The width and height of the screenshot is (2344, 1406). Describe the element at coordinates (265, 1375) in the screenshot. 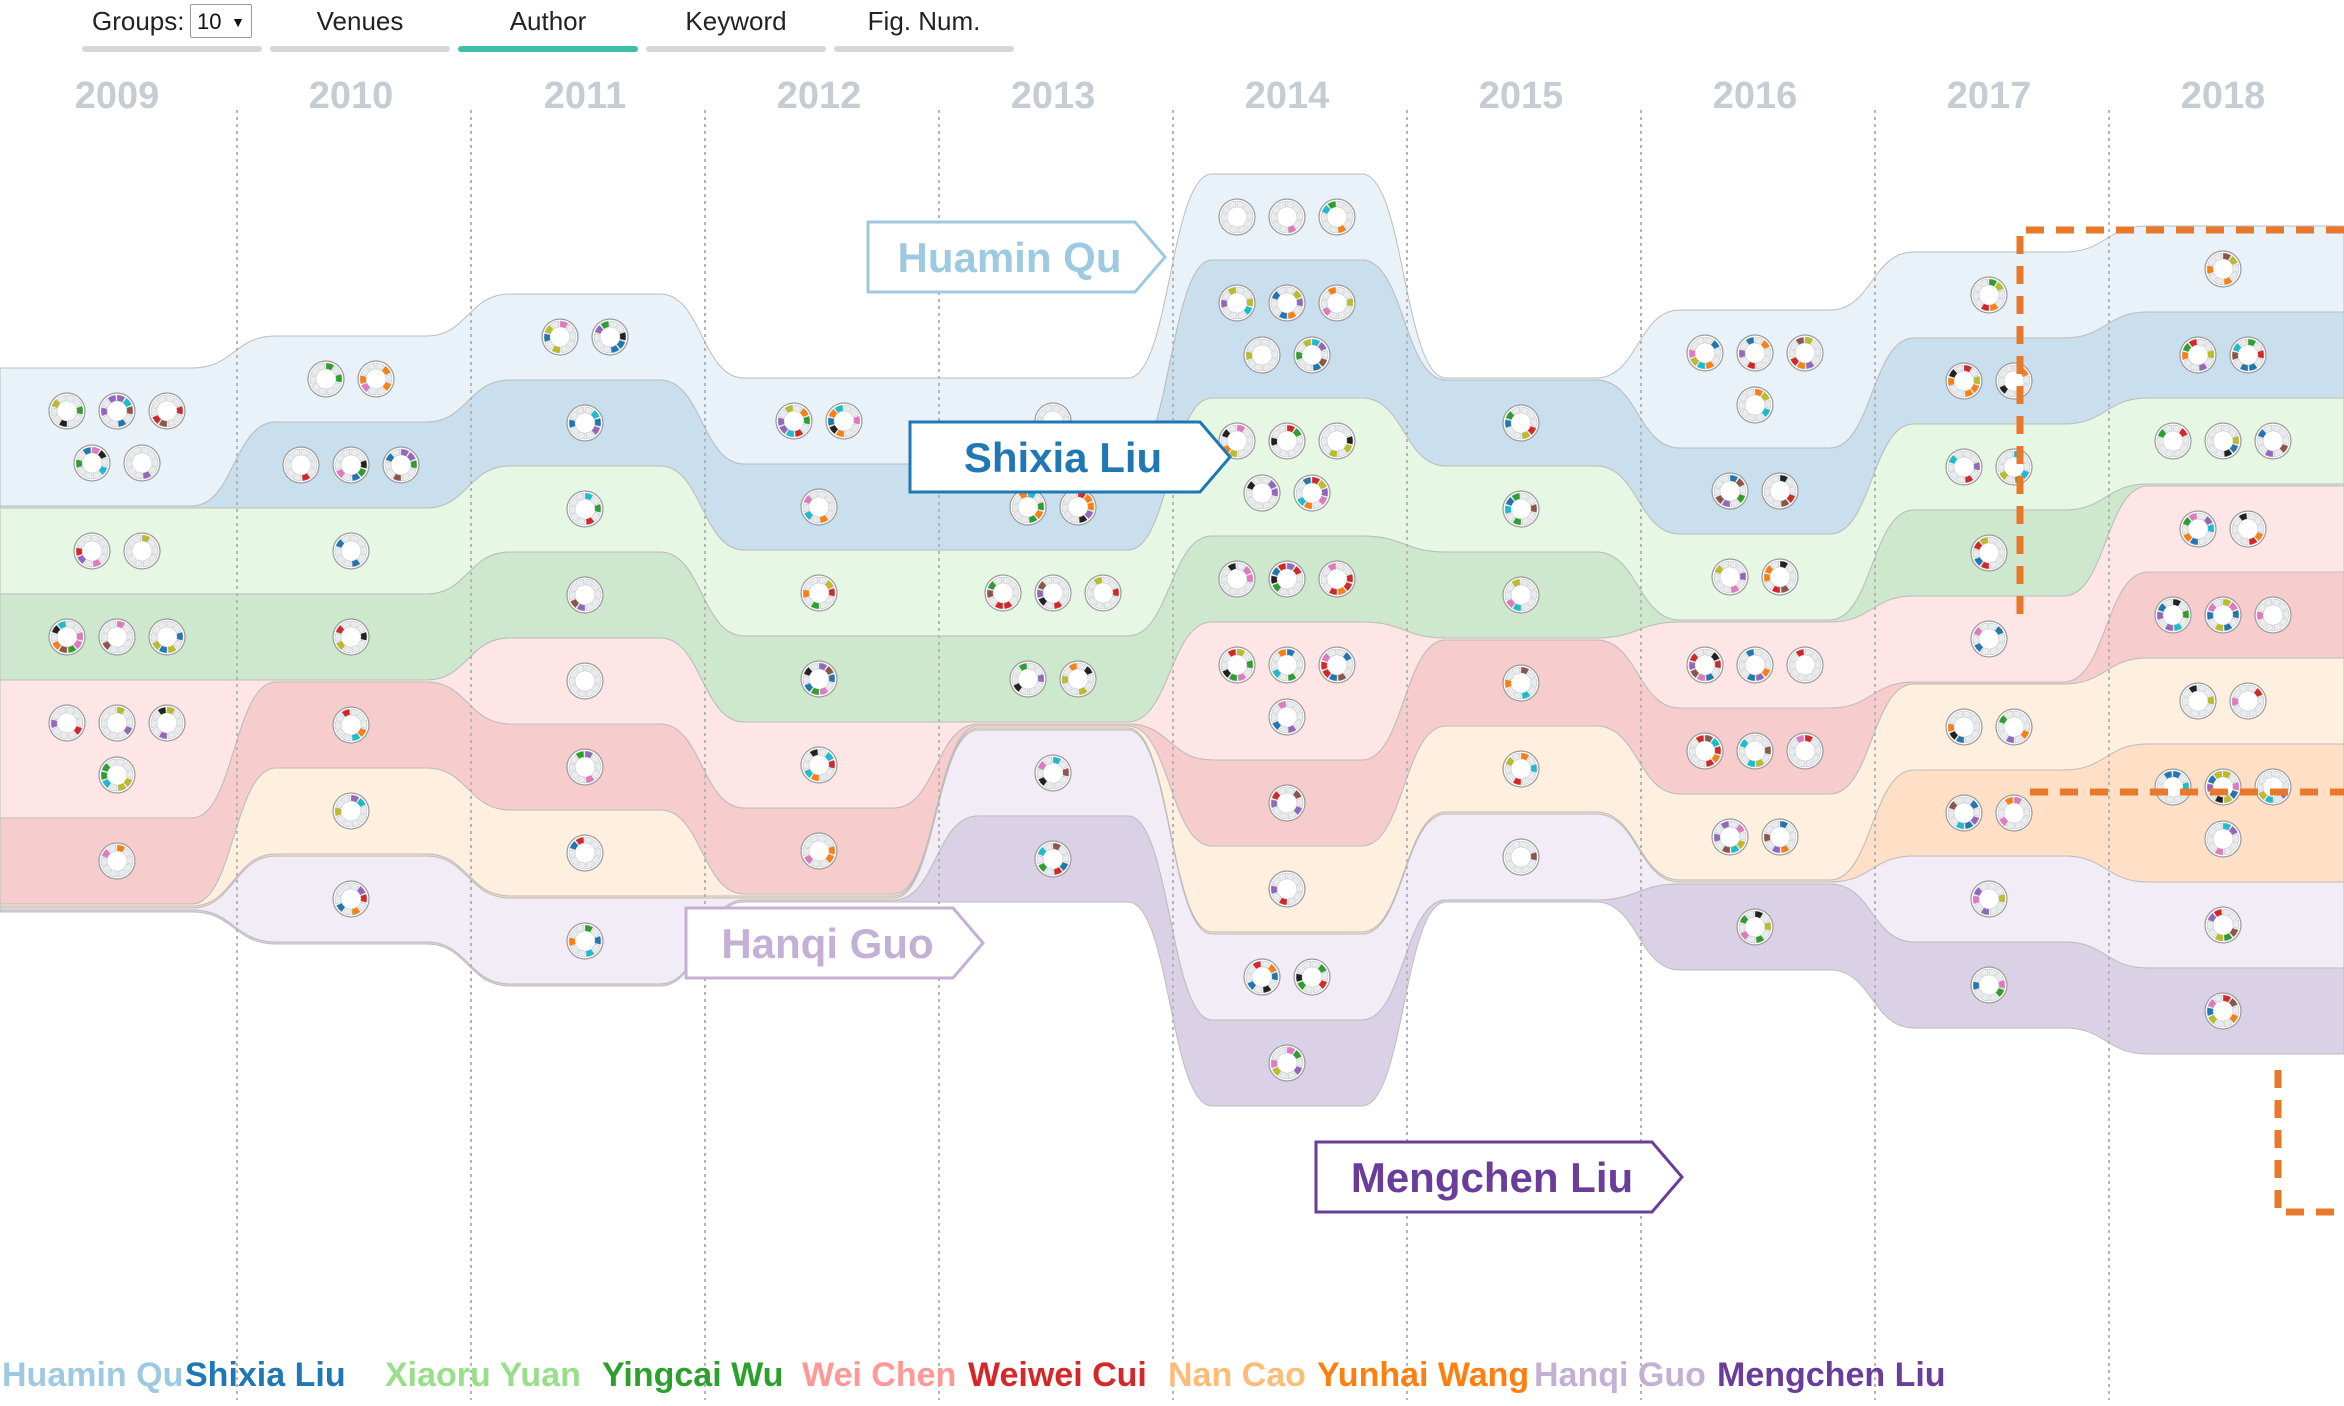

I see `legend-item-shixia-liu: Shixia Liu` at that location.